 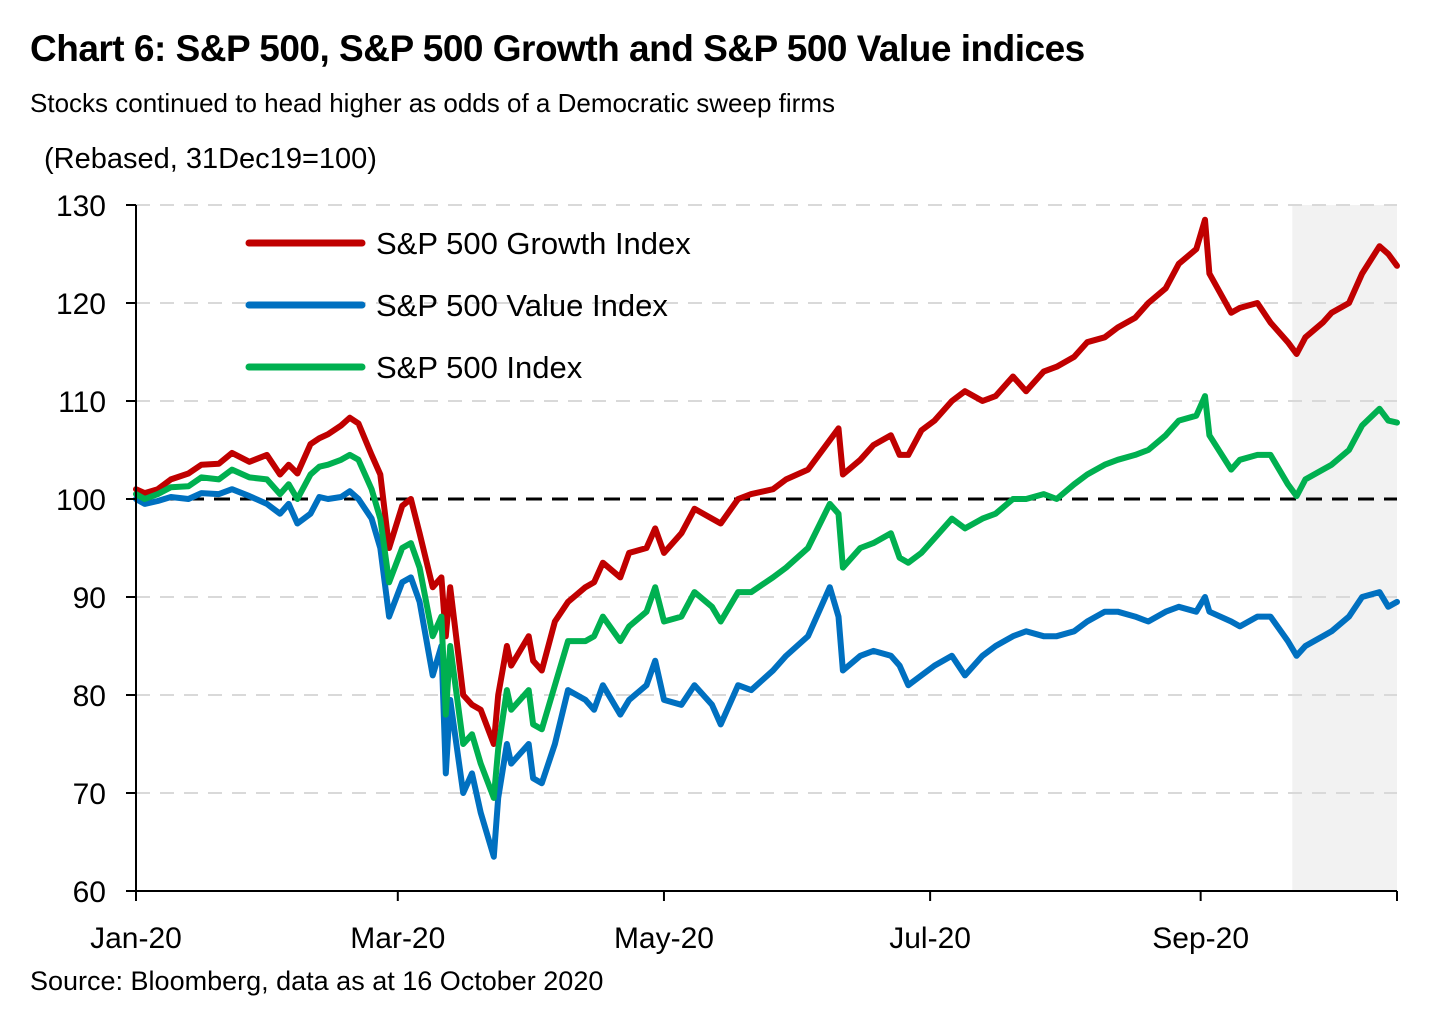 What do you see at coordinates (397, 938) in the screenshot?
I see `x-tick-label: Mar-20` at bounding box center [397, 938].